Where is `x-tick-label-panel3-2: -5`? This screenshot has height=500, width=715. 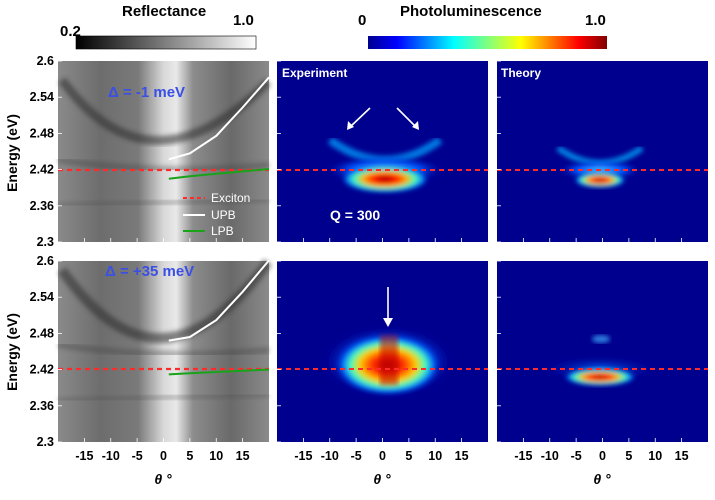
x-tick-label-panel3-2: -5 is located at coordinates (576, 456).